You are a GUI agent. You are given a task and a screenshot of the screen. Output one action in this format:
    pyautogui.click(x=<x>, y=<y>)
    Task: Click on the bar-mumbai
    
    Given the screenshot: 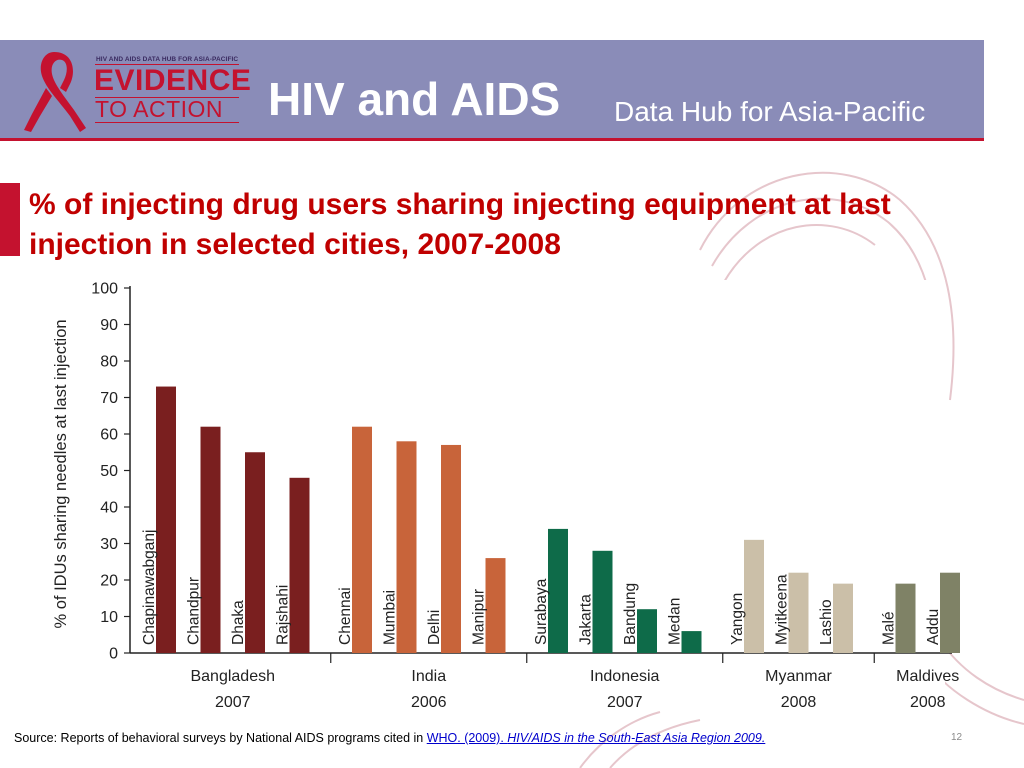 What is the action you would take?
    pyautogui.click(x=406, y=547)
    